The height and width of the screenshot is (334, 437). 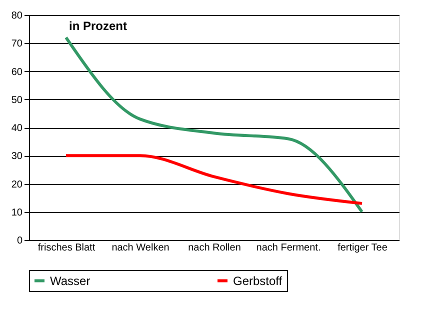 I want to click on y-tick-label: 50, so click(x=17, y=100).